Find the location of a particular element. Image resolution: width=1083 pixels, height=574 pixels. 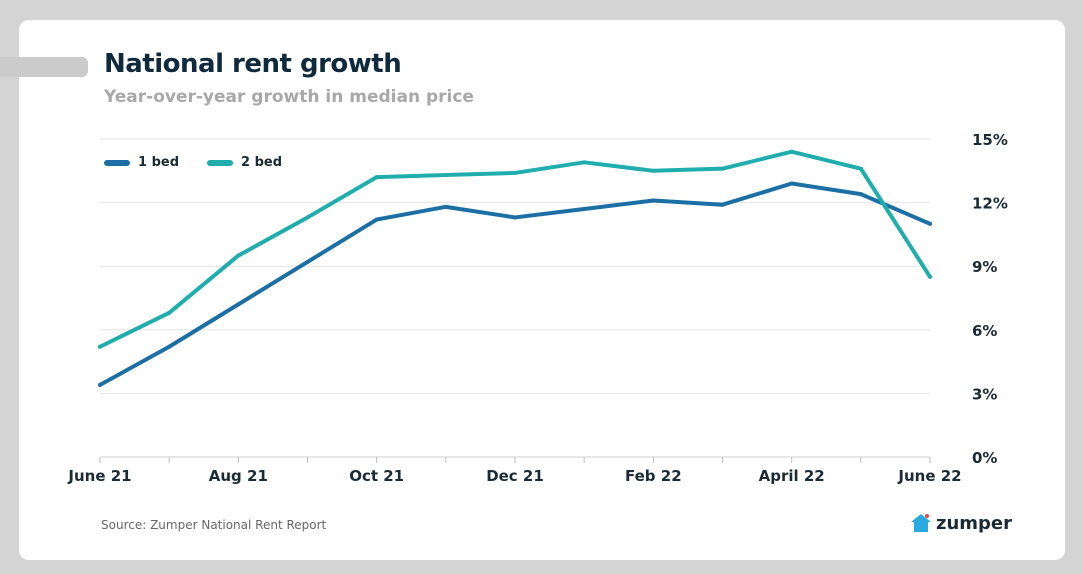

x-tick-label: Feb 22 is located at coordinates (653, 476).